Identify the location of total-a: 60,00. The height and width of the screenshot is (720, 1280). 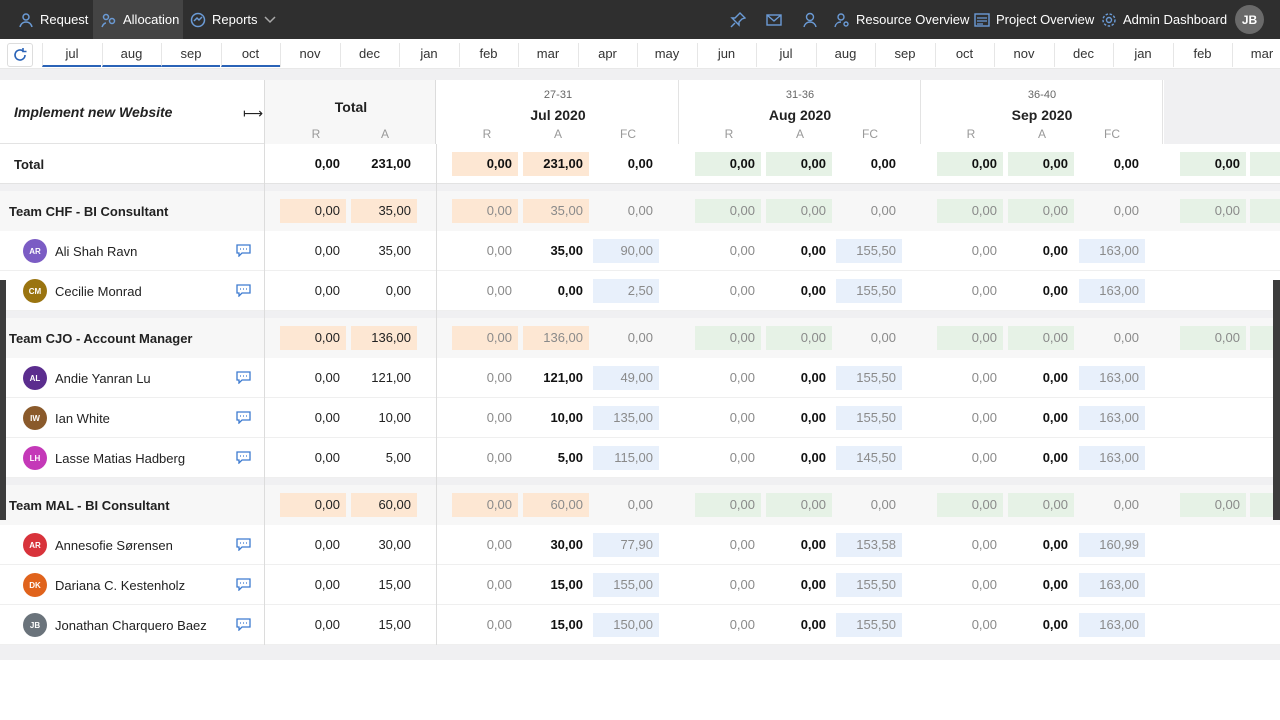
(384, 505).